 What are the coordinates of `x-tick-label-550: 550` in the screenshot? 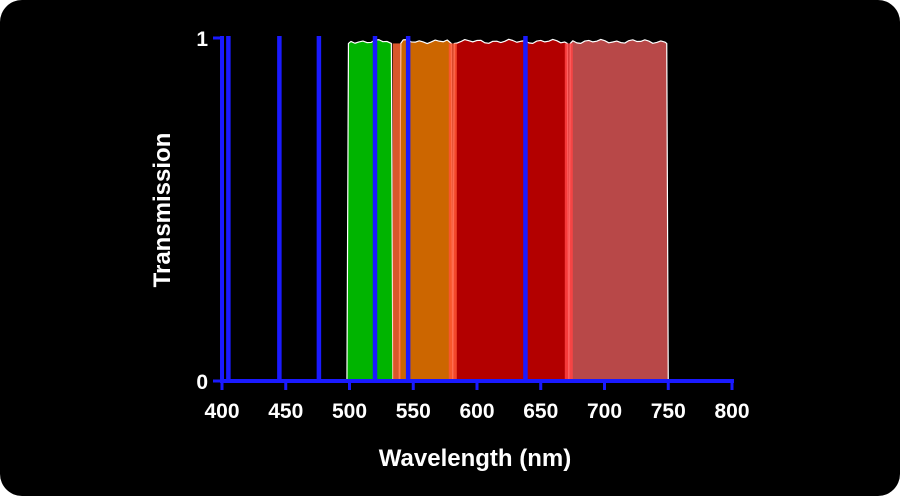 It's located at (413, 411).